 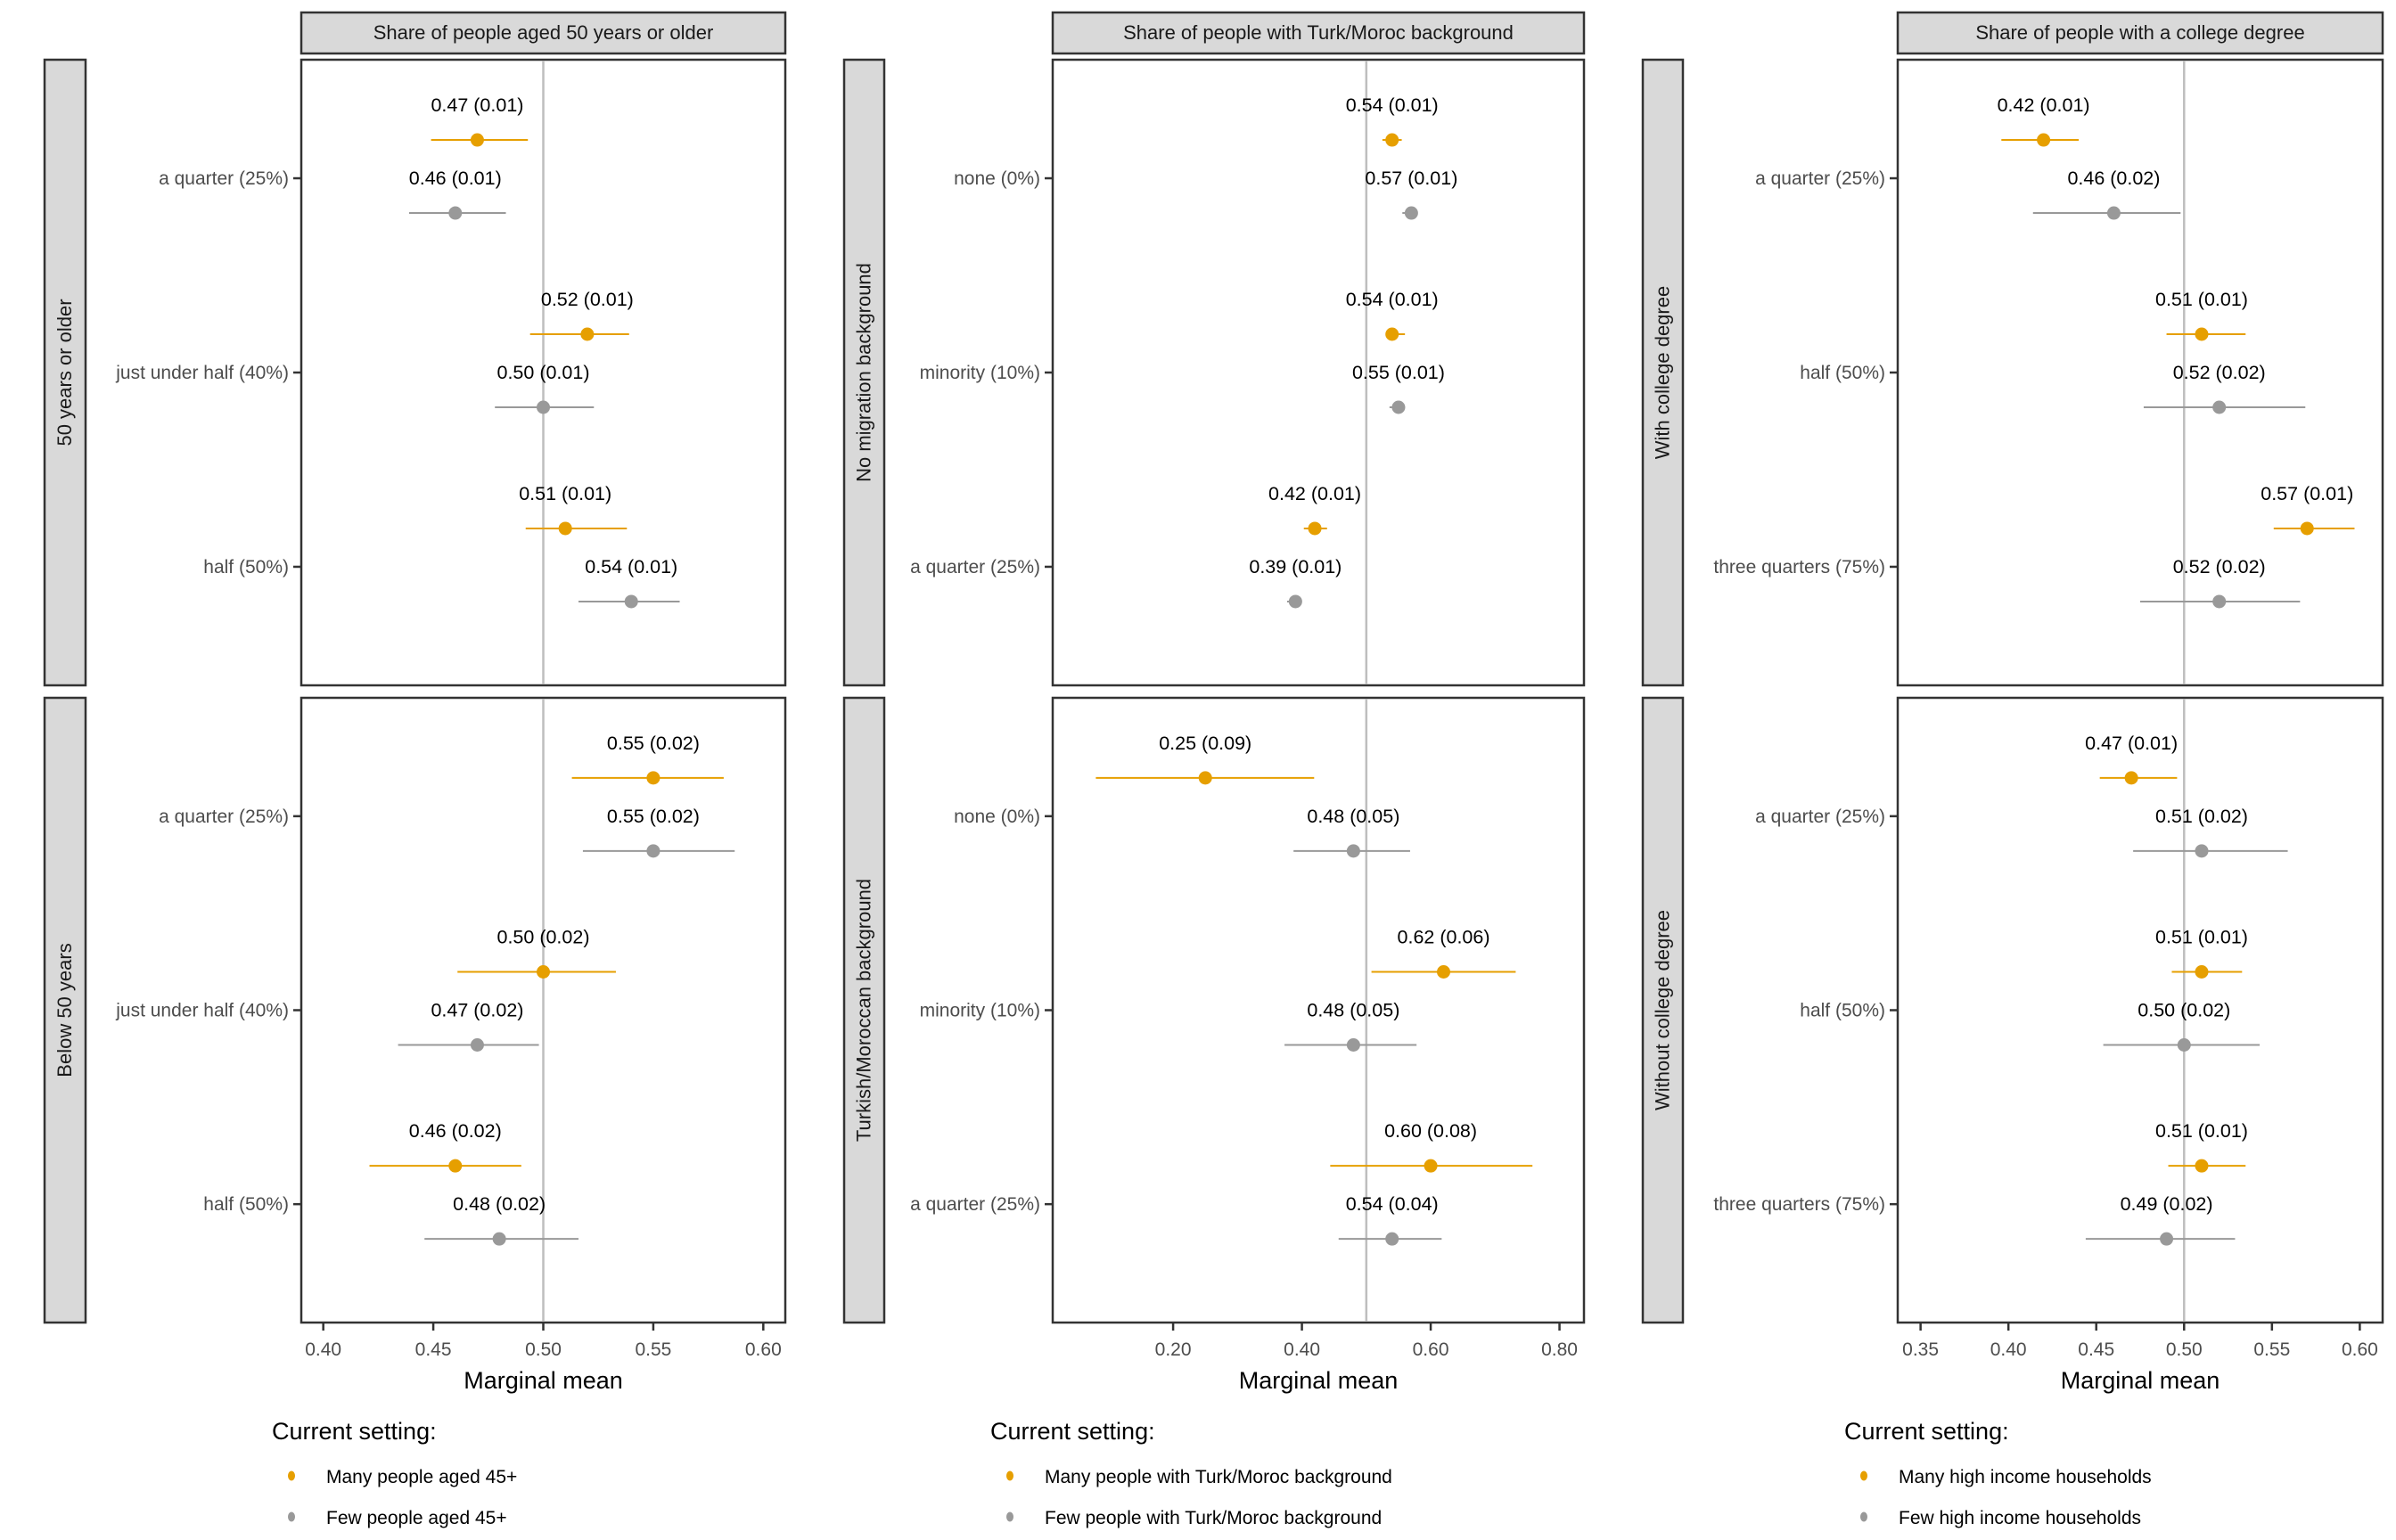 What do you see at coordinates (202, 373) in the screenshot?
I see `y-tick-label: just under half (40%)` at bounding box center [202, 373].